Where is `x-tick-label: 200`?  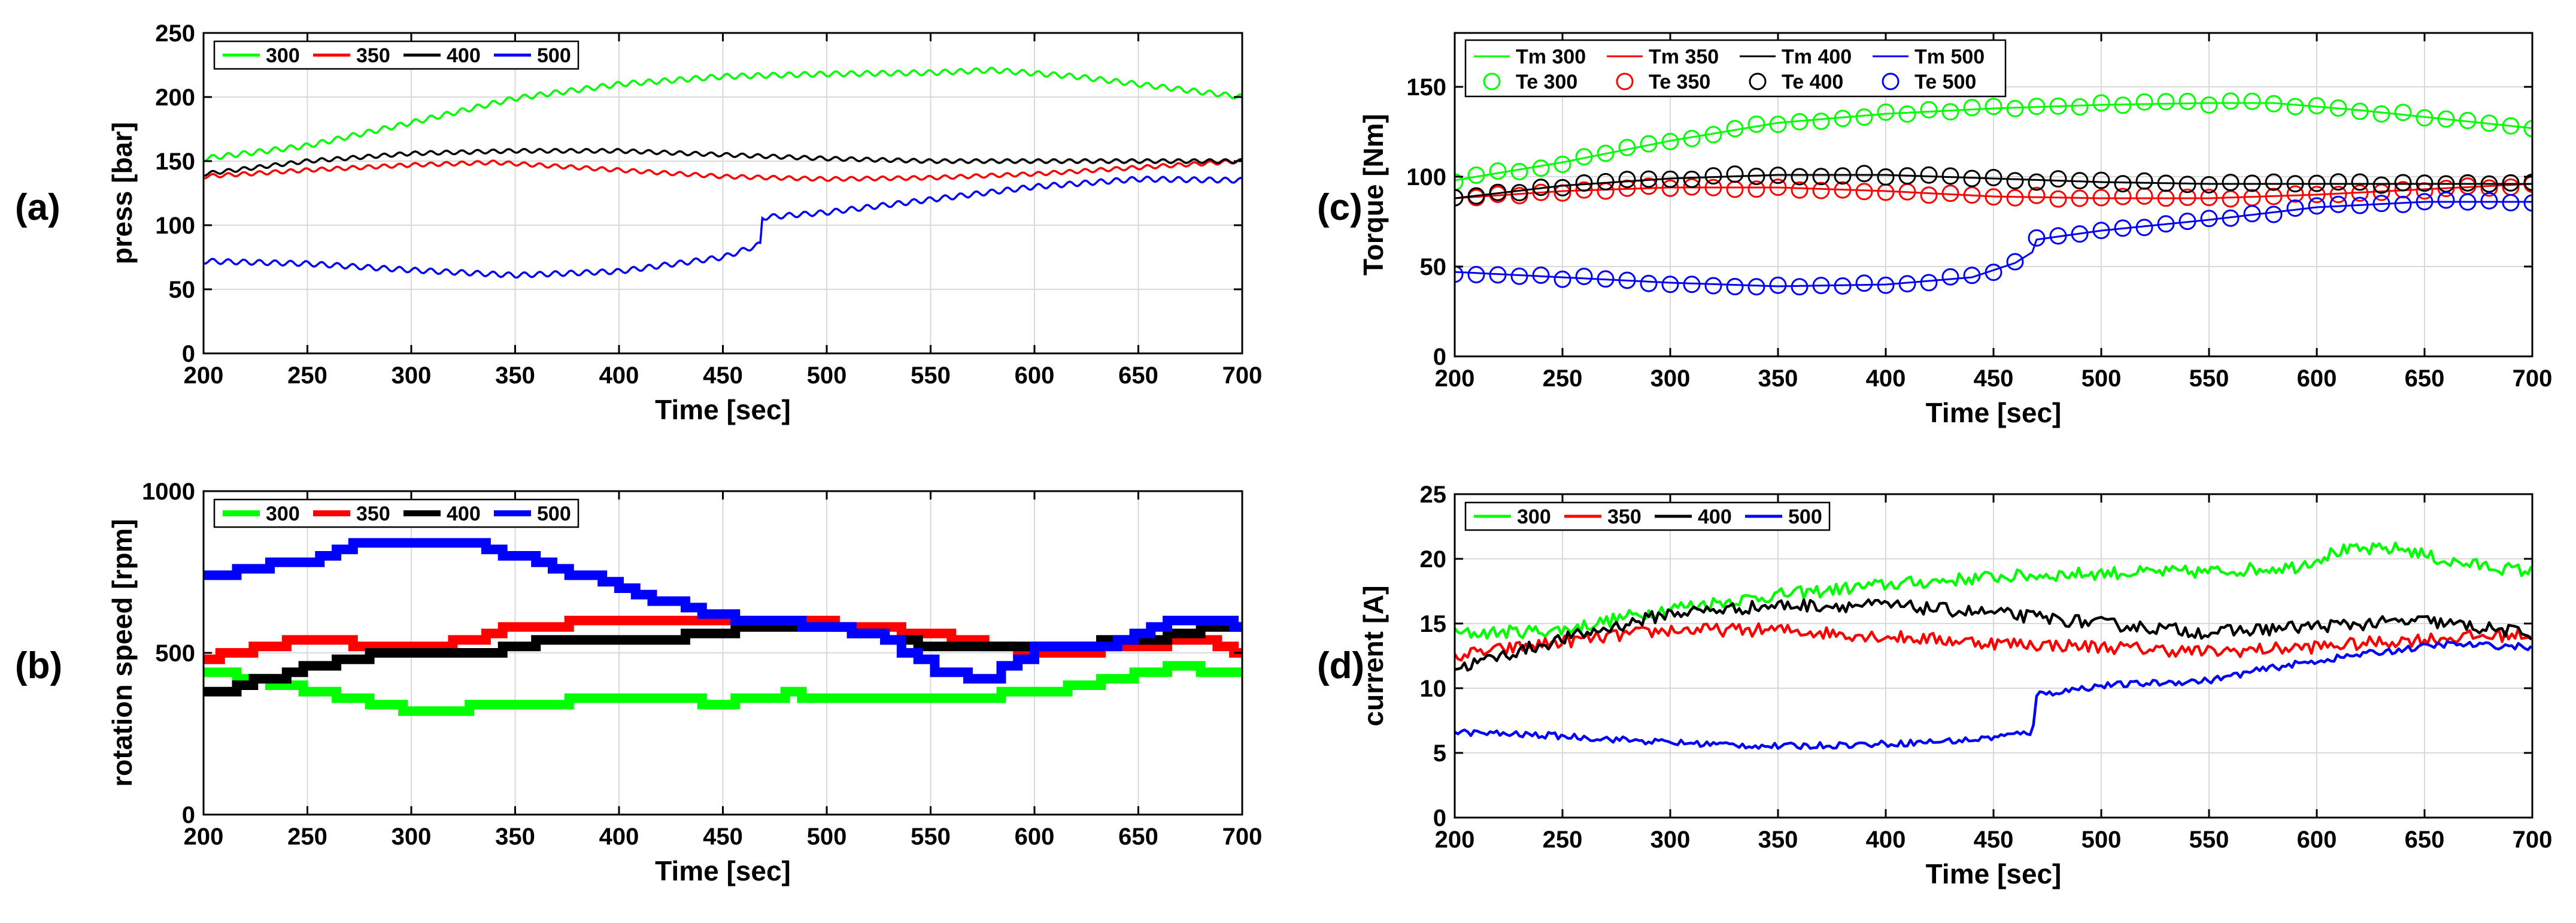 x-tick-label: 200 is located at coordinates (204, 837).